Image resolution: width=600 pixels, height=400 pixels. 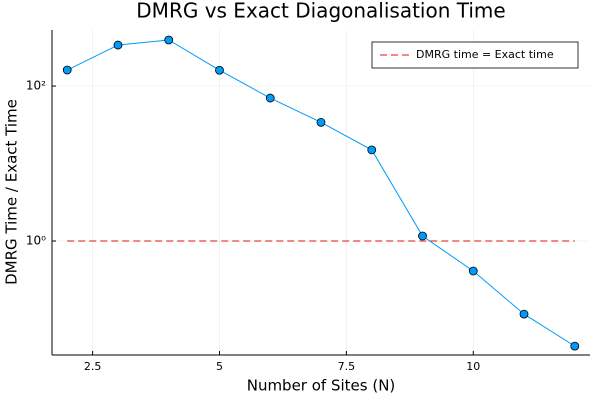 What do you see at coordinates (321, 386) in the screenshot?
I see `x-axis-label: Number of Sites (N)` at bounding box center [321, 386].